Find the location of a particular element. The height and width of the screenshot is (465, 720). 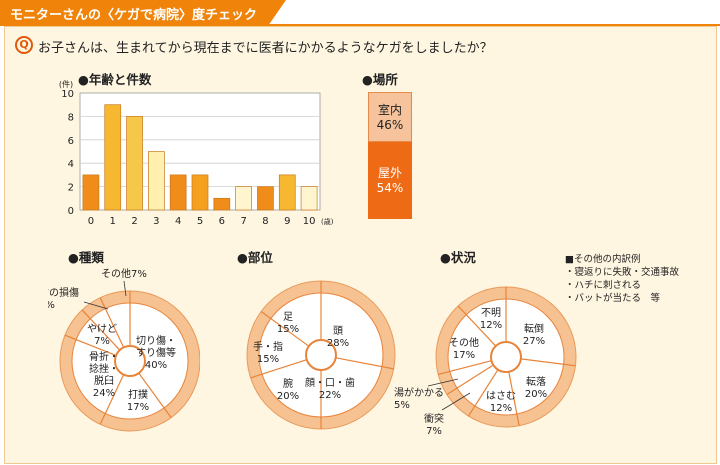

x-tick-label: 3 is located at coordinates (156, 221).